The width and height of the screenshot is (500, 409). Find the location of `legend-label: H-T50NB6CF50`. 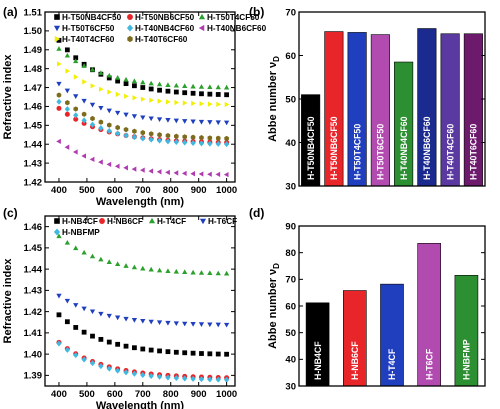

legend-label: H-T50NB6CF50 is located at coordinates (165, 17).